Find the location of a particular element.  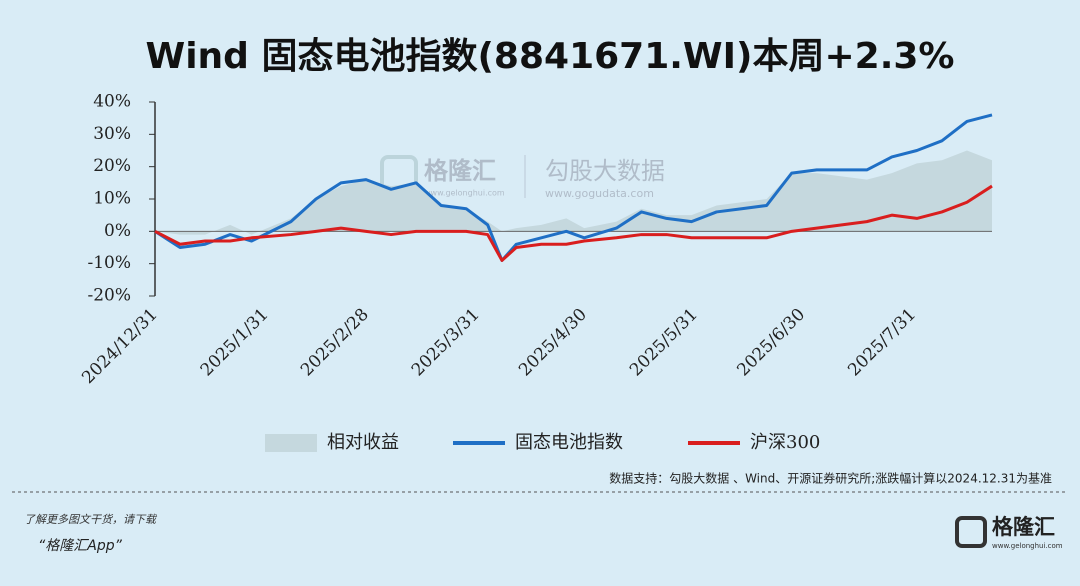

y-tick-label: 20% is located at coordinates (112, 166).